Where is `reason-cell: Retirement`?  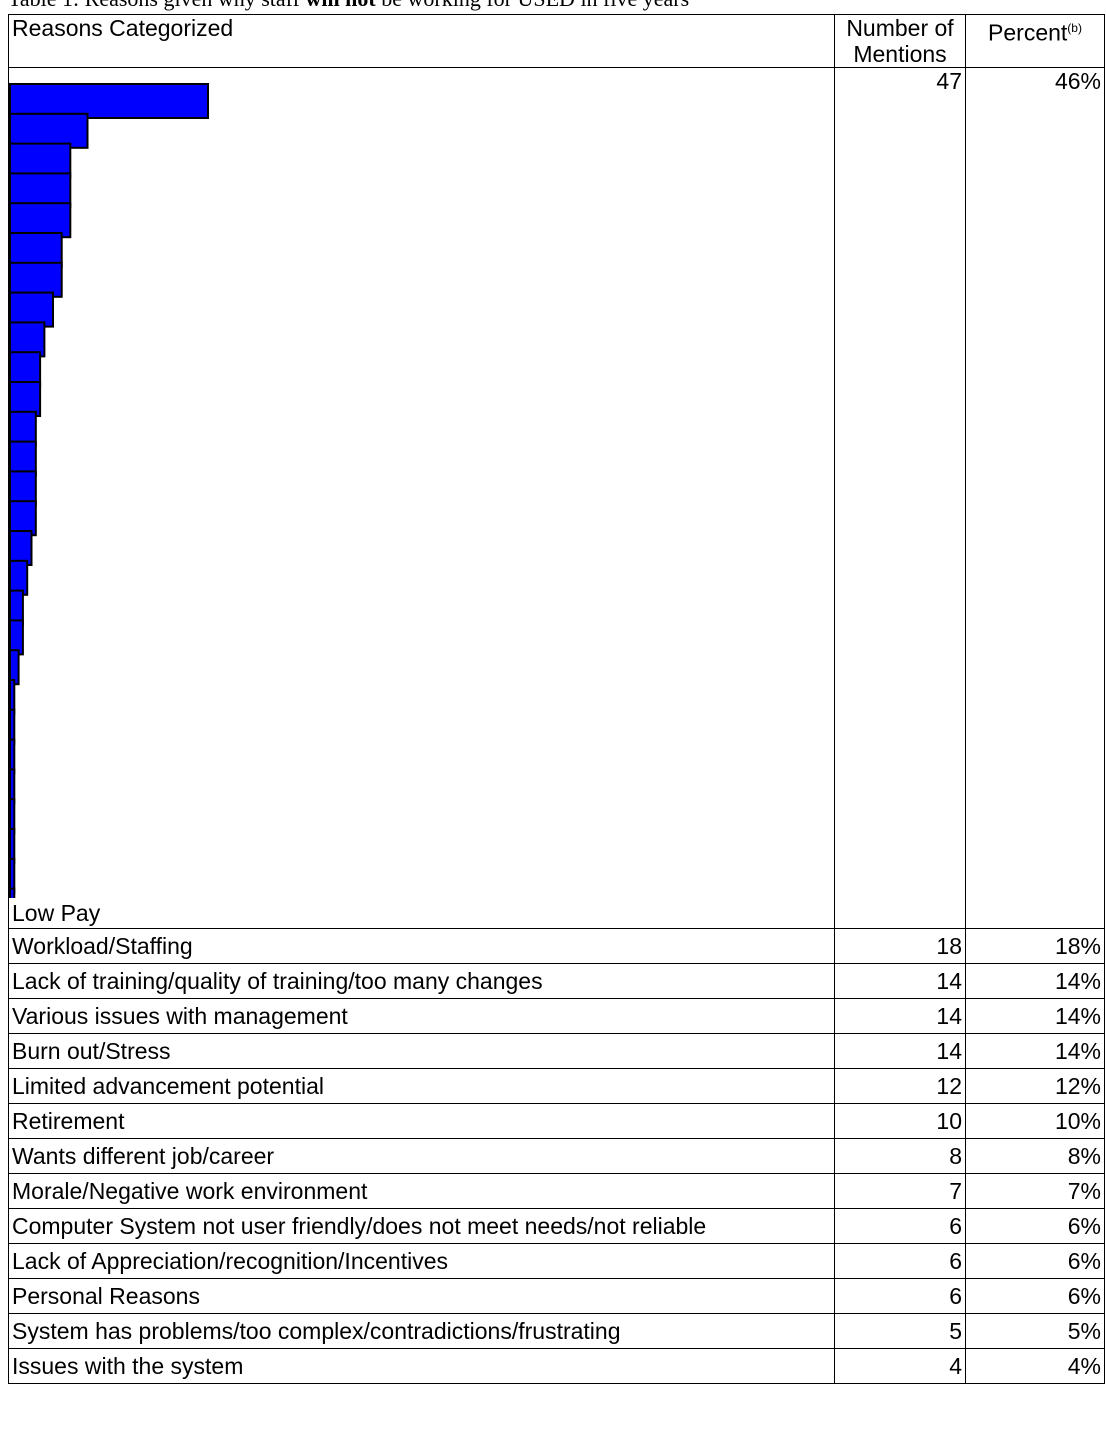
reason-cell: Retirement is located at coordinates (421, 1121).